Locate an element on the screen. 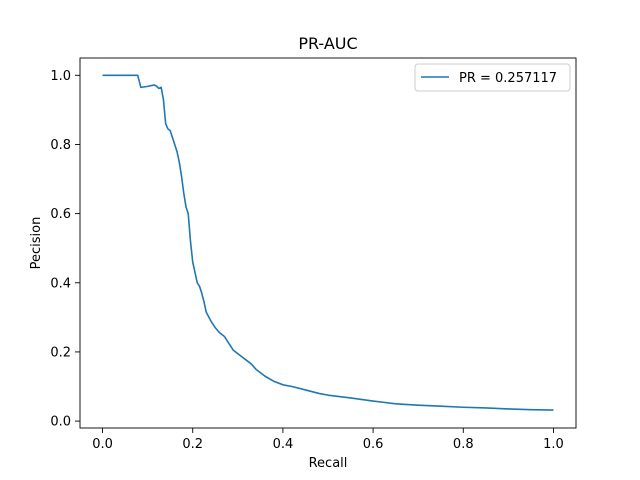 Image resolution: width=640 pixels, height=480 pixels. x-tick-label: 0.6 is located at coordinates (373, 444).